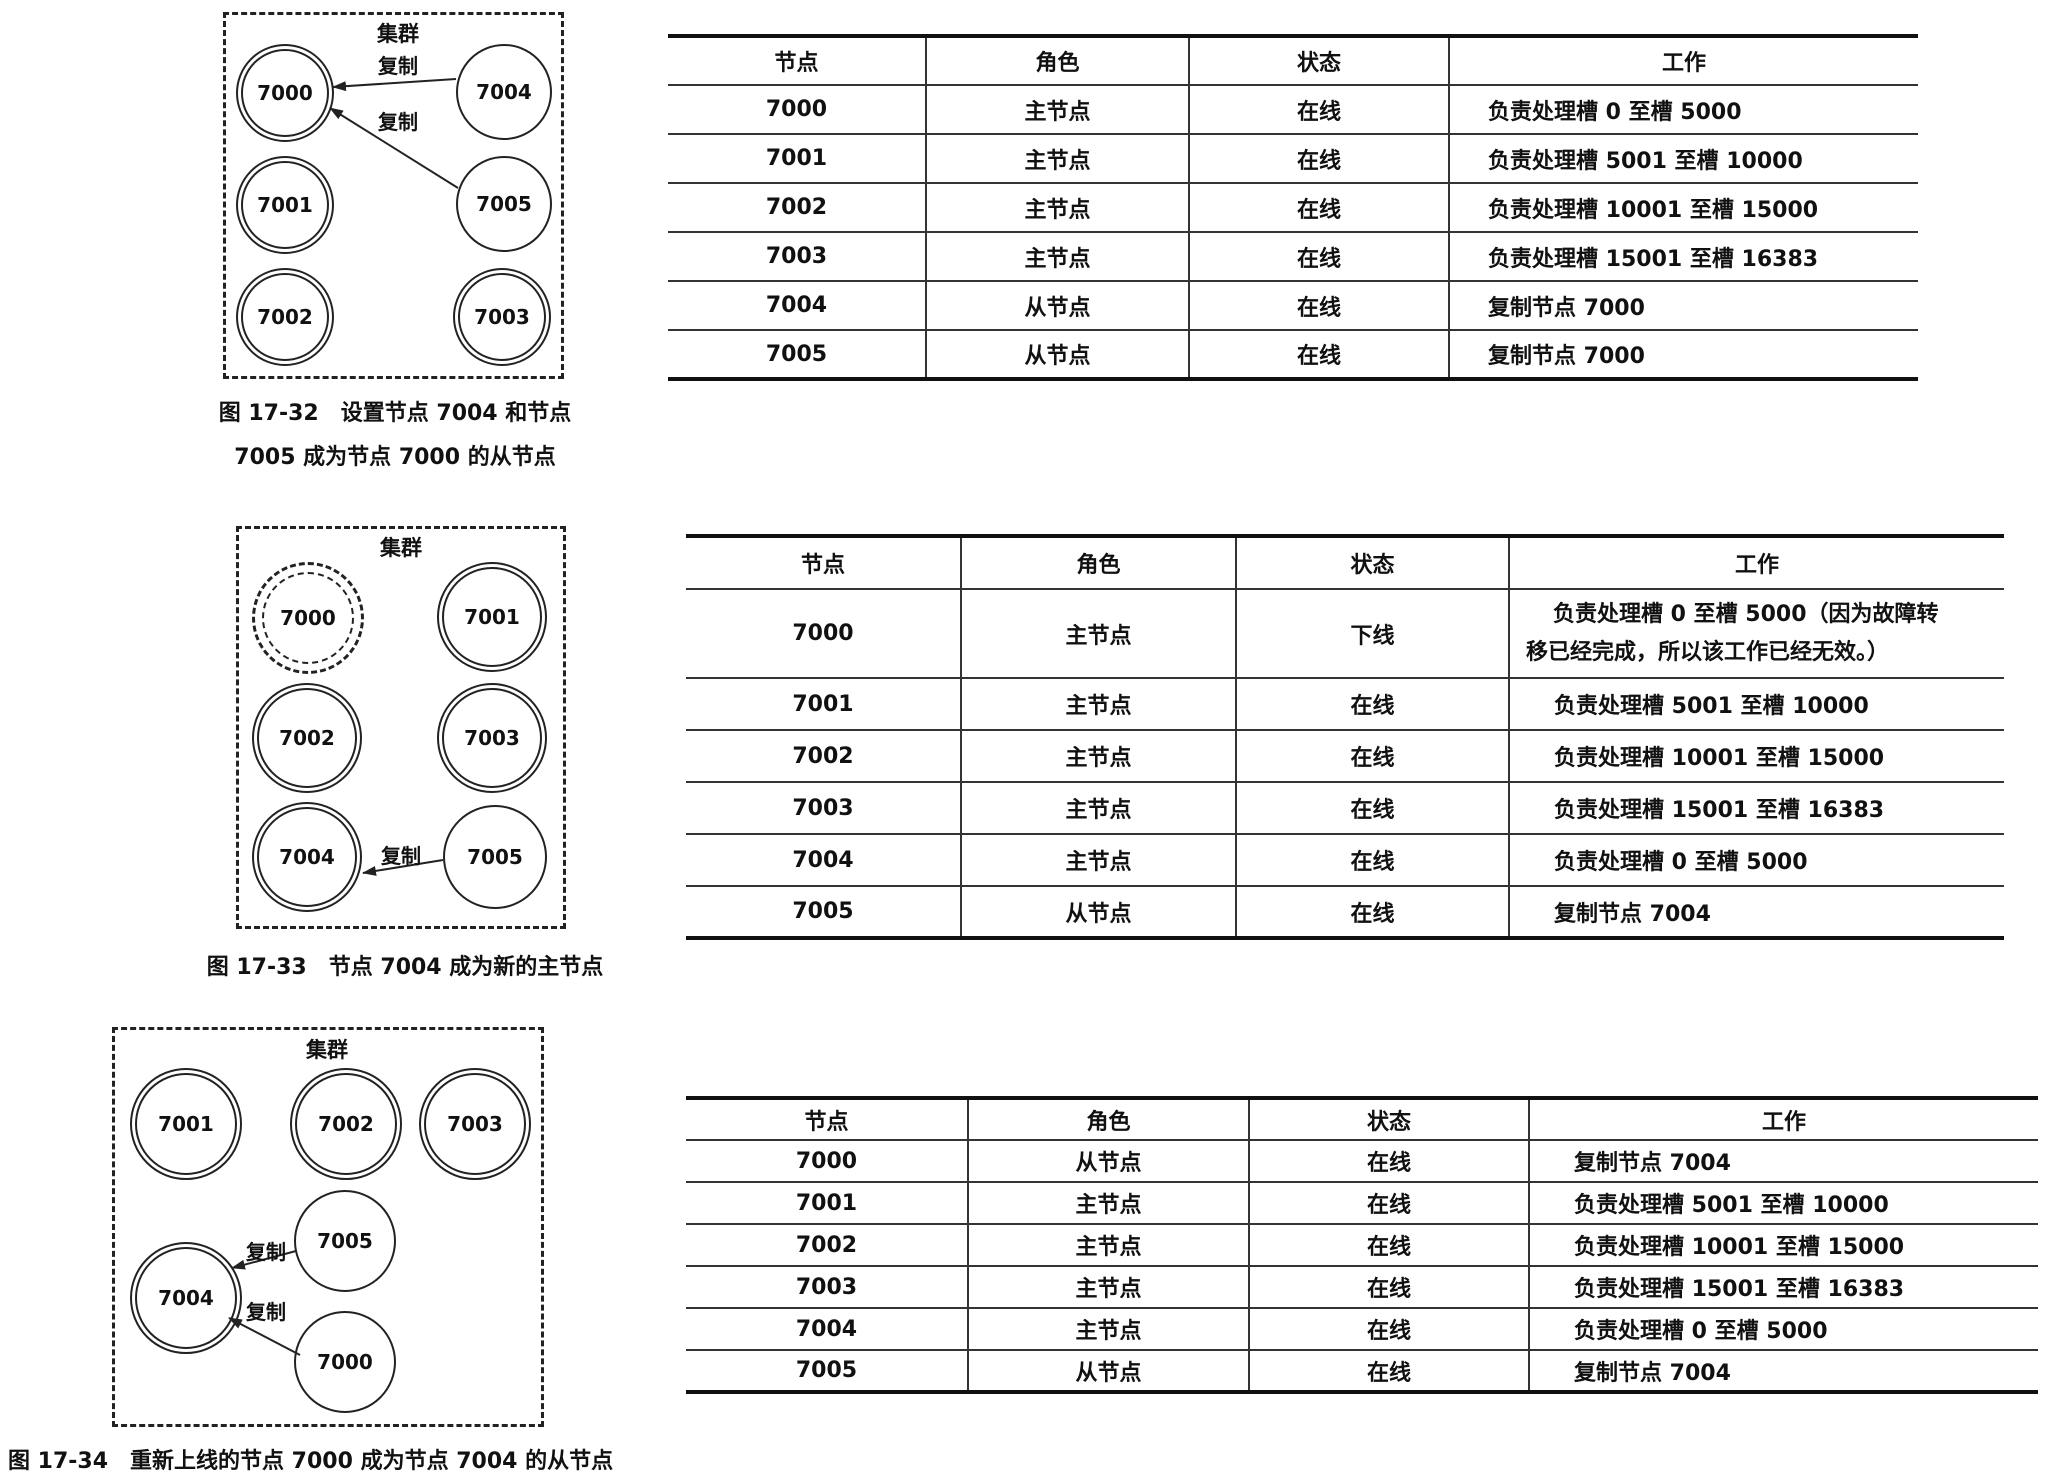 This screenshot has width=2048, height=1484. Describe the element at coordinates (311, 1461) in the screenshot. I see `figure-caption: 图 17-34 重新上线的节点 7000 成为节点 7004 的从节点` at that location.